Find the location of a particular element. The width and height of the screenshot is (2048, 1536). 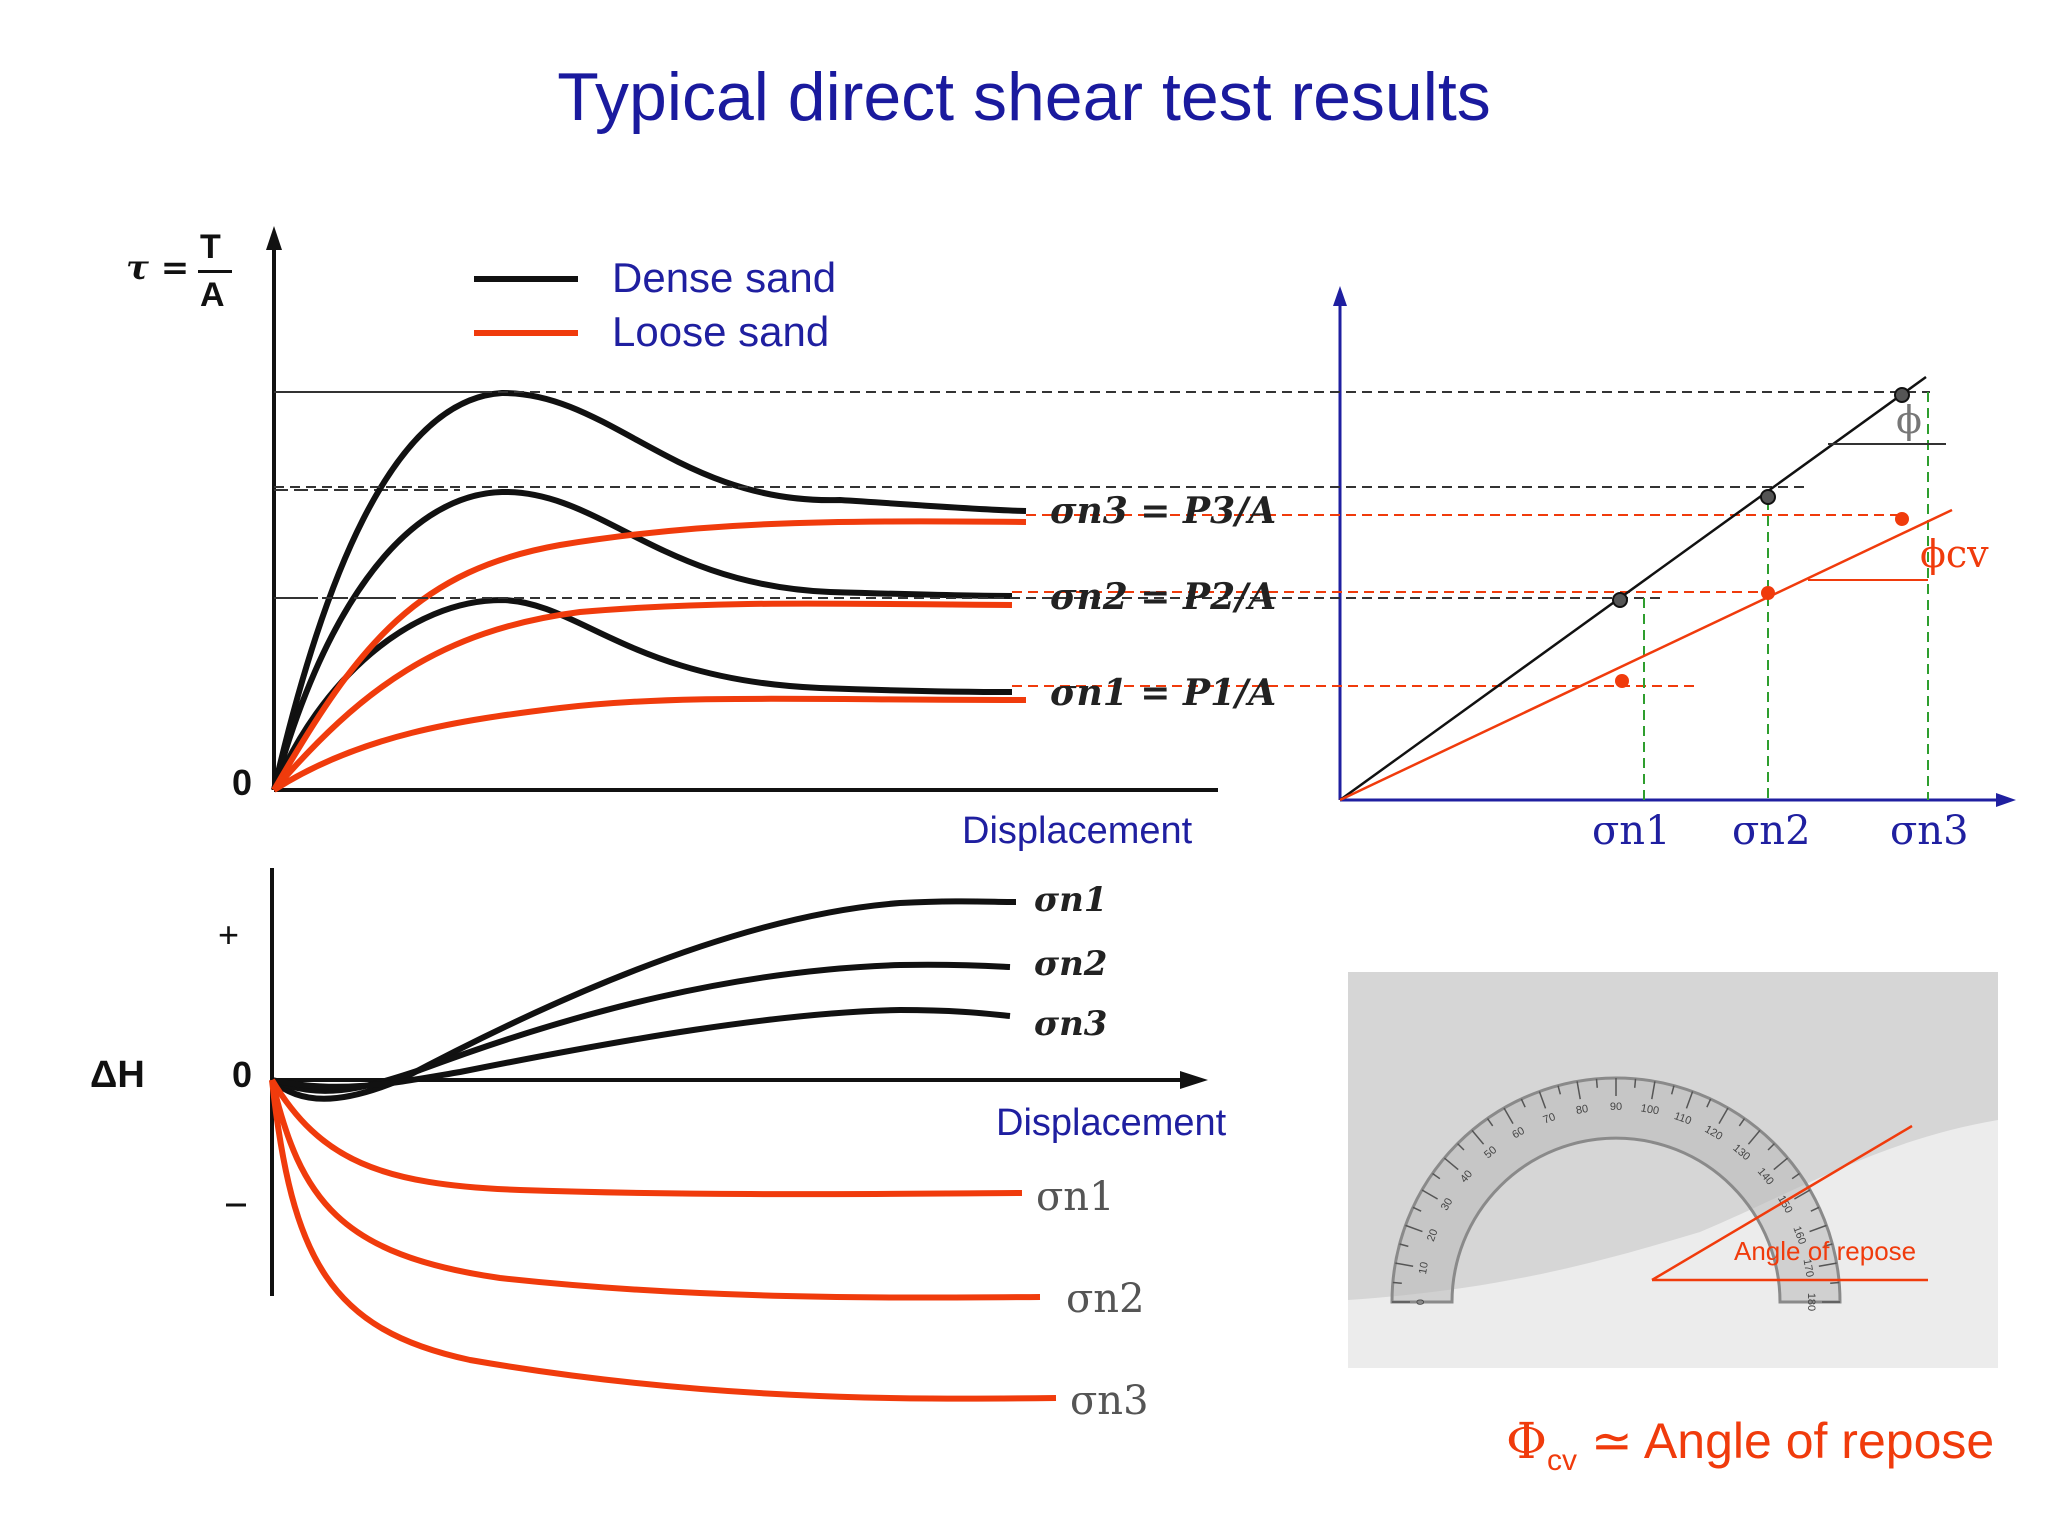

envelope-x-arrow is located at coordinates (2006, 800).